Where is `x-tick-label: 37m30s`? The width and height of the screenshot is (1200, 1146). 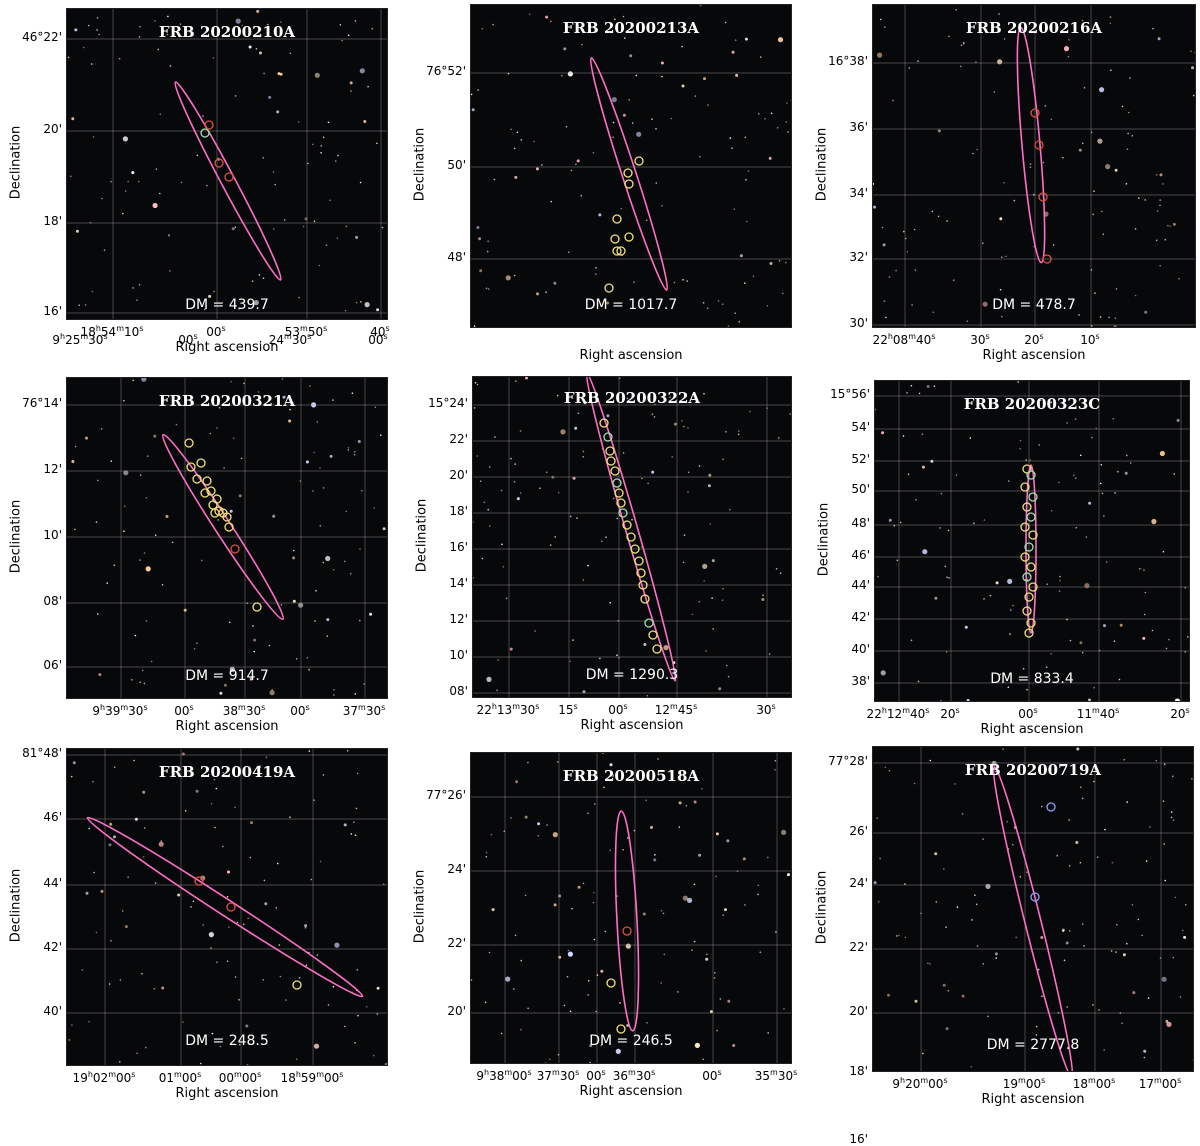 x-tick-label: 37m30s is located at coordinates (364, 710).